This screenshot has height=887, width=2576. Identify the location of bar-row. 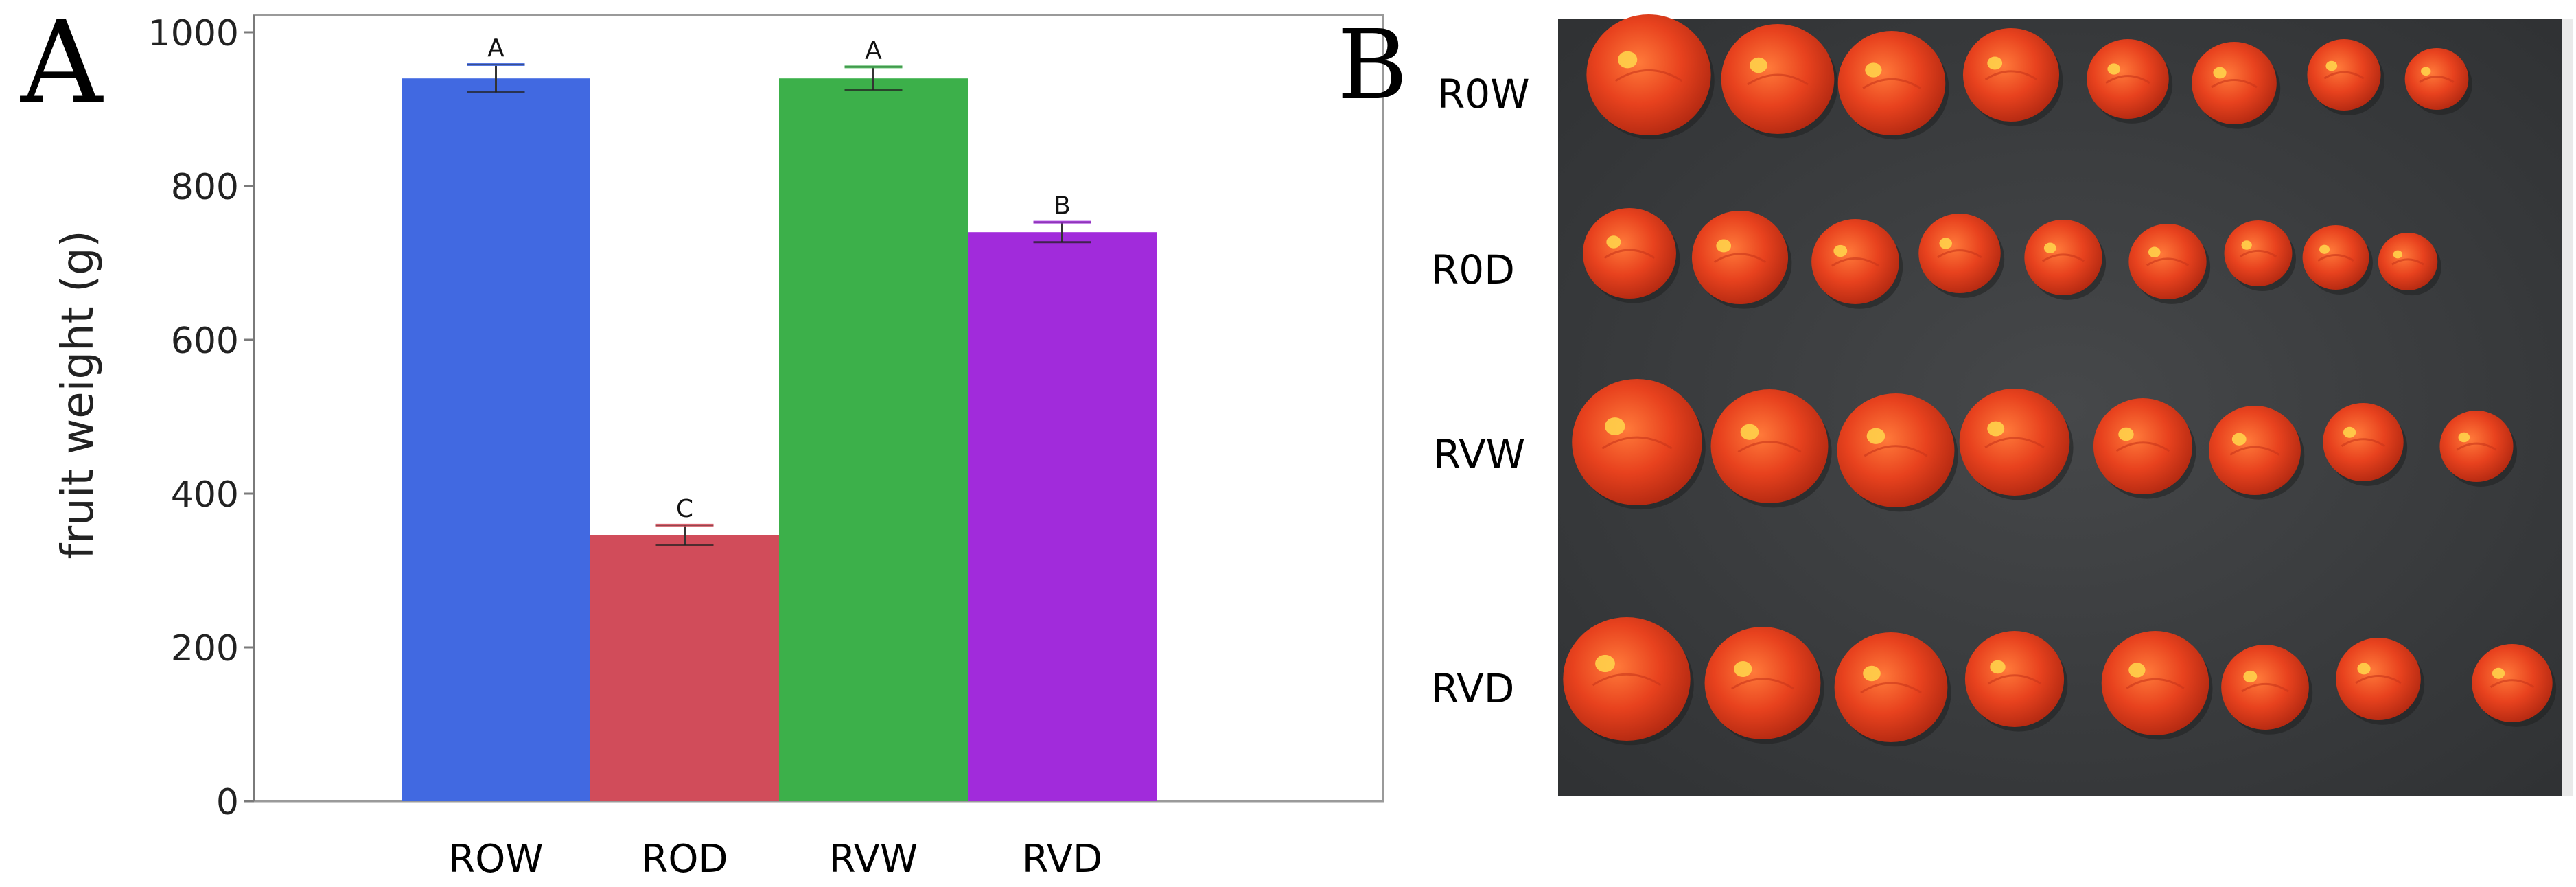
(496, 440).